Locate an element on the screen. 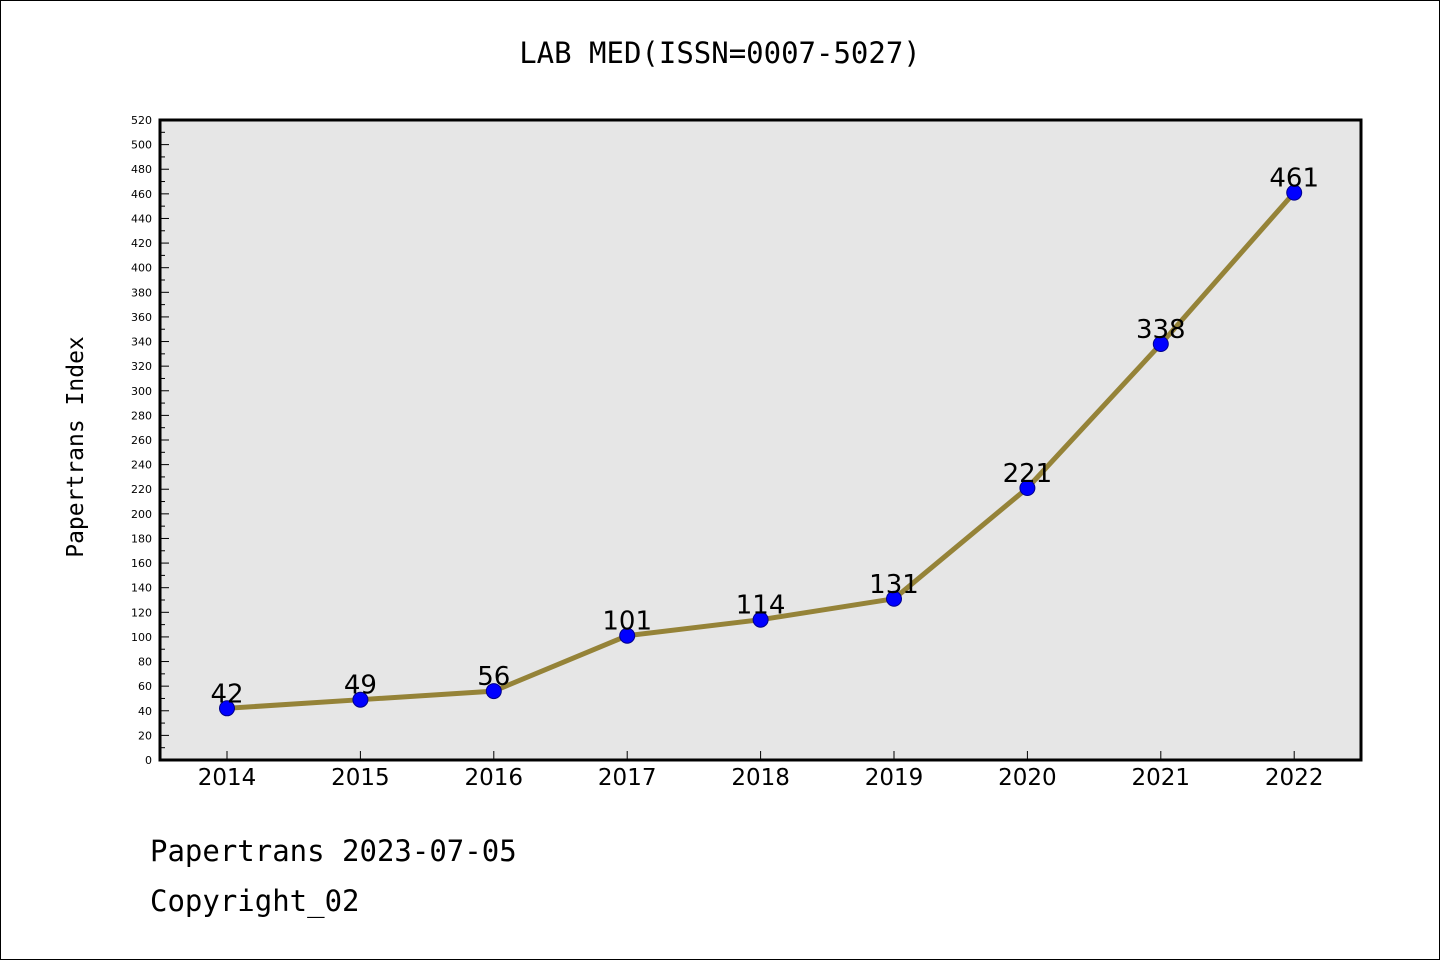 This screenshot has height=960, width=1440. data-point-label: 461 is located at coordinates (1294, 179).